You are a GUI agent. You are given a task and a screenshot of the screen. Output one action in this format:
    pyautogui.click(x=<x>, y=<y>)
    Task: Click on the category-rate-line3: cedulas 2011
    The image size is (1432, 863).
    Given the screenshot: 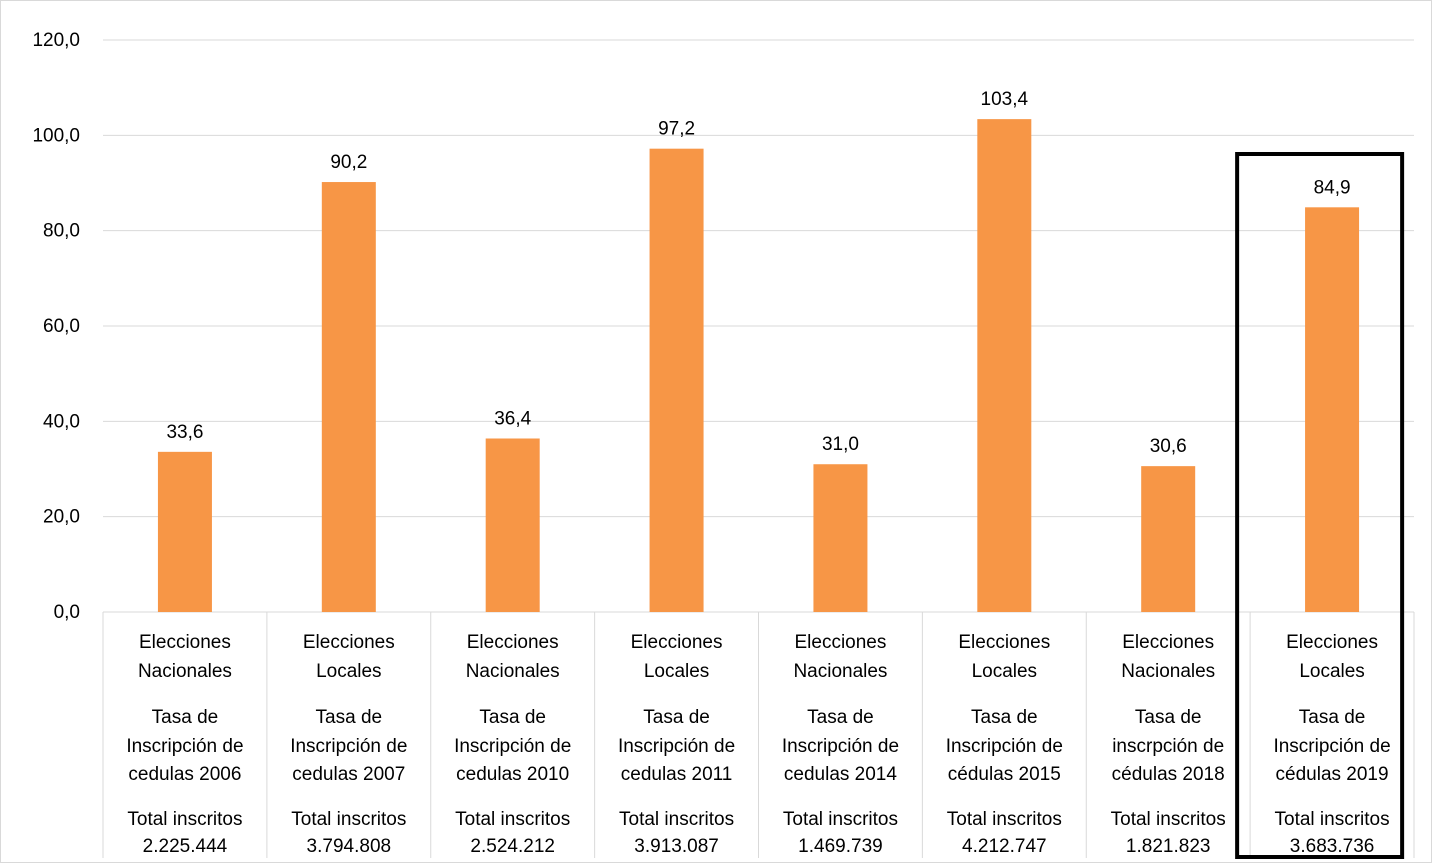 What is the action you would take?
    pyautogui.click(x=677, y=774)
    